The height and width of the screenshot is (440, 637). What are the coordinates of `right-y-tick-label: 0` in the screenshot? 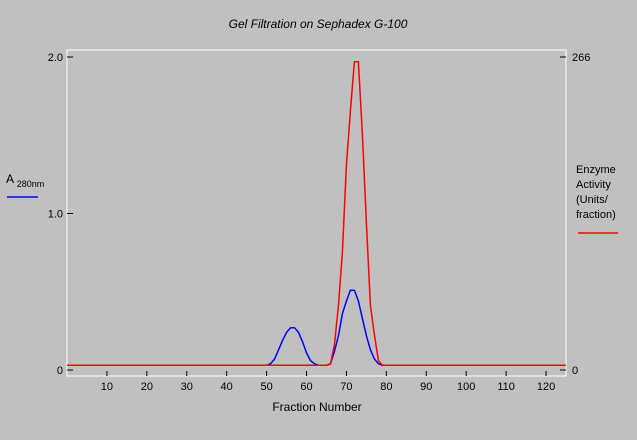 It's located at (575, 371).